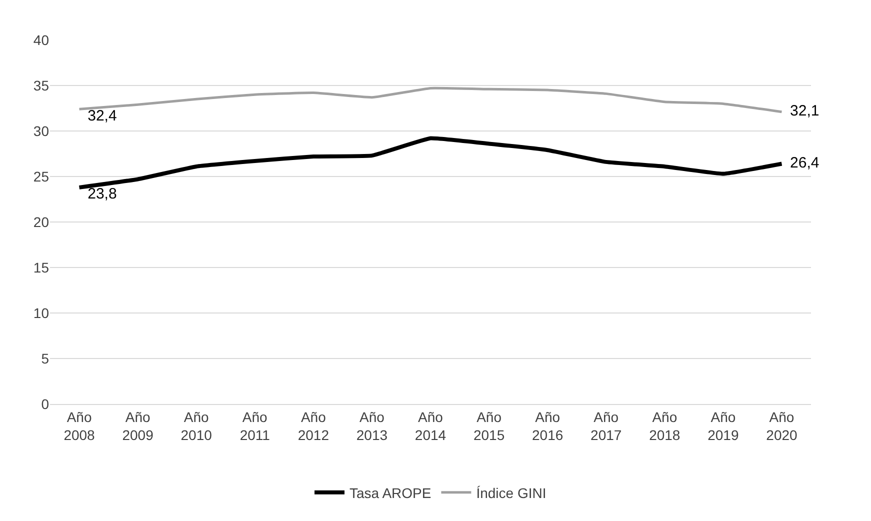 This screenshot has width=871, height=521. What do you see at coordinates (801, 163) in the screenshot?
I see `data-label: 26,4` at bounding box center [801, 163].